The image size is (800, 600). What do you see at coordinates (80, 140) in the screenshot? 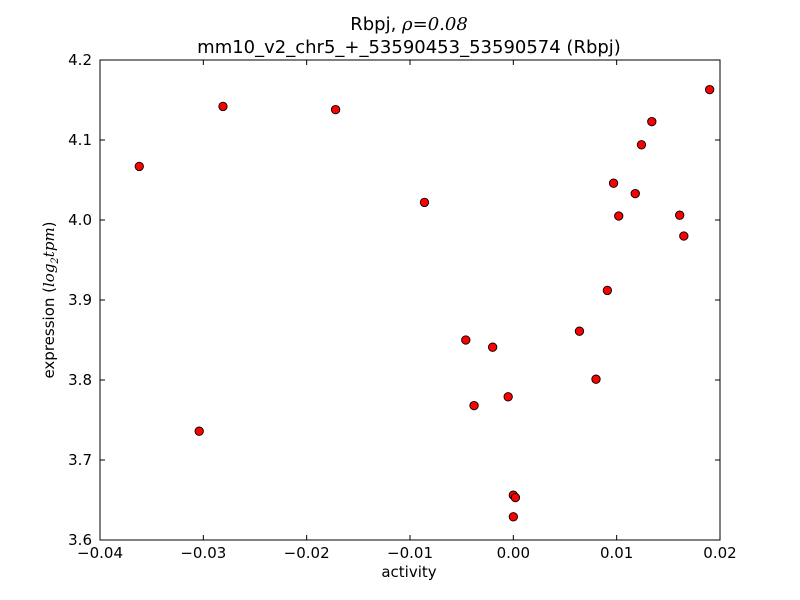
I see `y-tick-label: 4.1` at bounding box center [80, 140].